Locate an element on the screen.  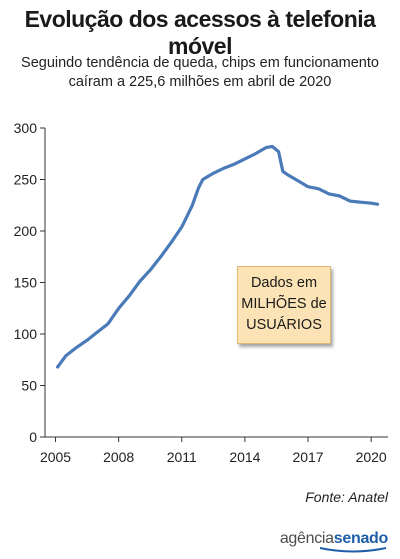
source-label: Fonte: Anatel is located at coordinates (346, 497).